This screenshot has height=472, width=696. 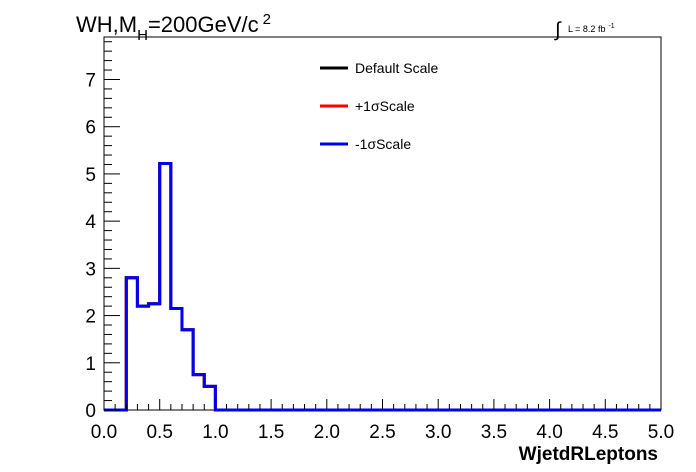 What do you see at coordinates (661, 432) in the screenshot?
I see `x-tick-label: 5.0` at bounding box center [661, 432].